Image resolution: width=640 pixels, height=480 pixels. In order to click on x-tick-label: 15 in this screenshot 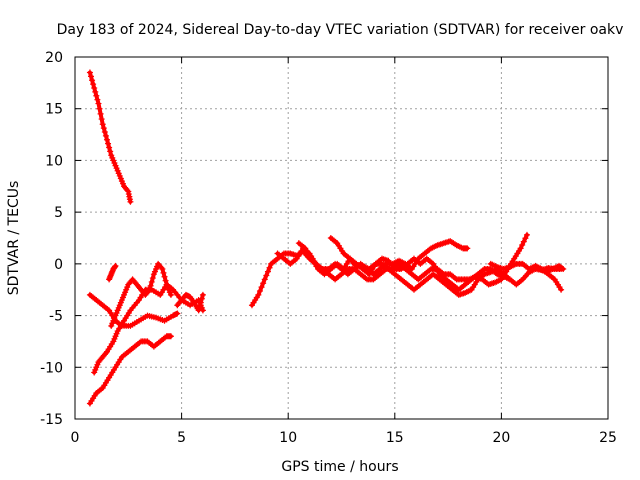, I will do `click(395, 438)`.